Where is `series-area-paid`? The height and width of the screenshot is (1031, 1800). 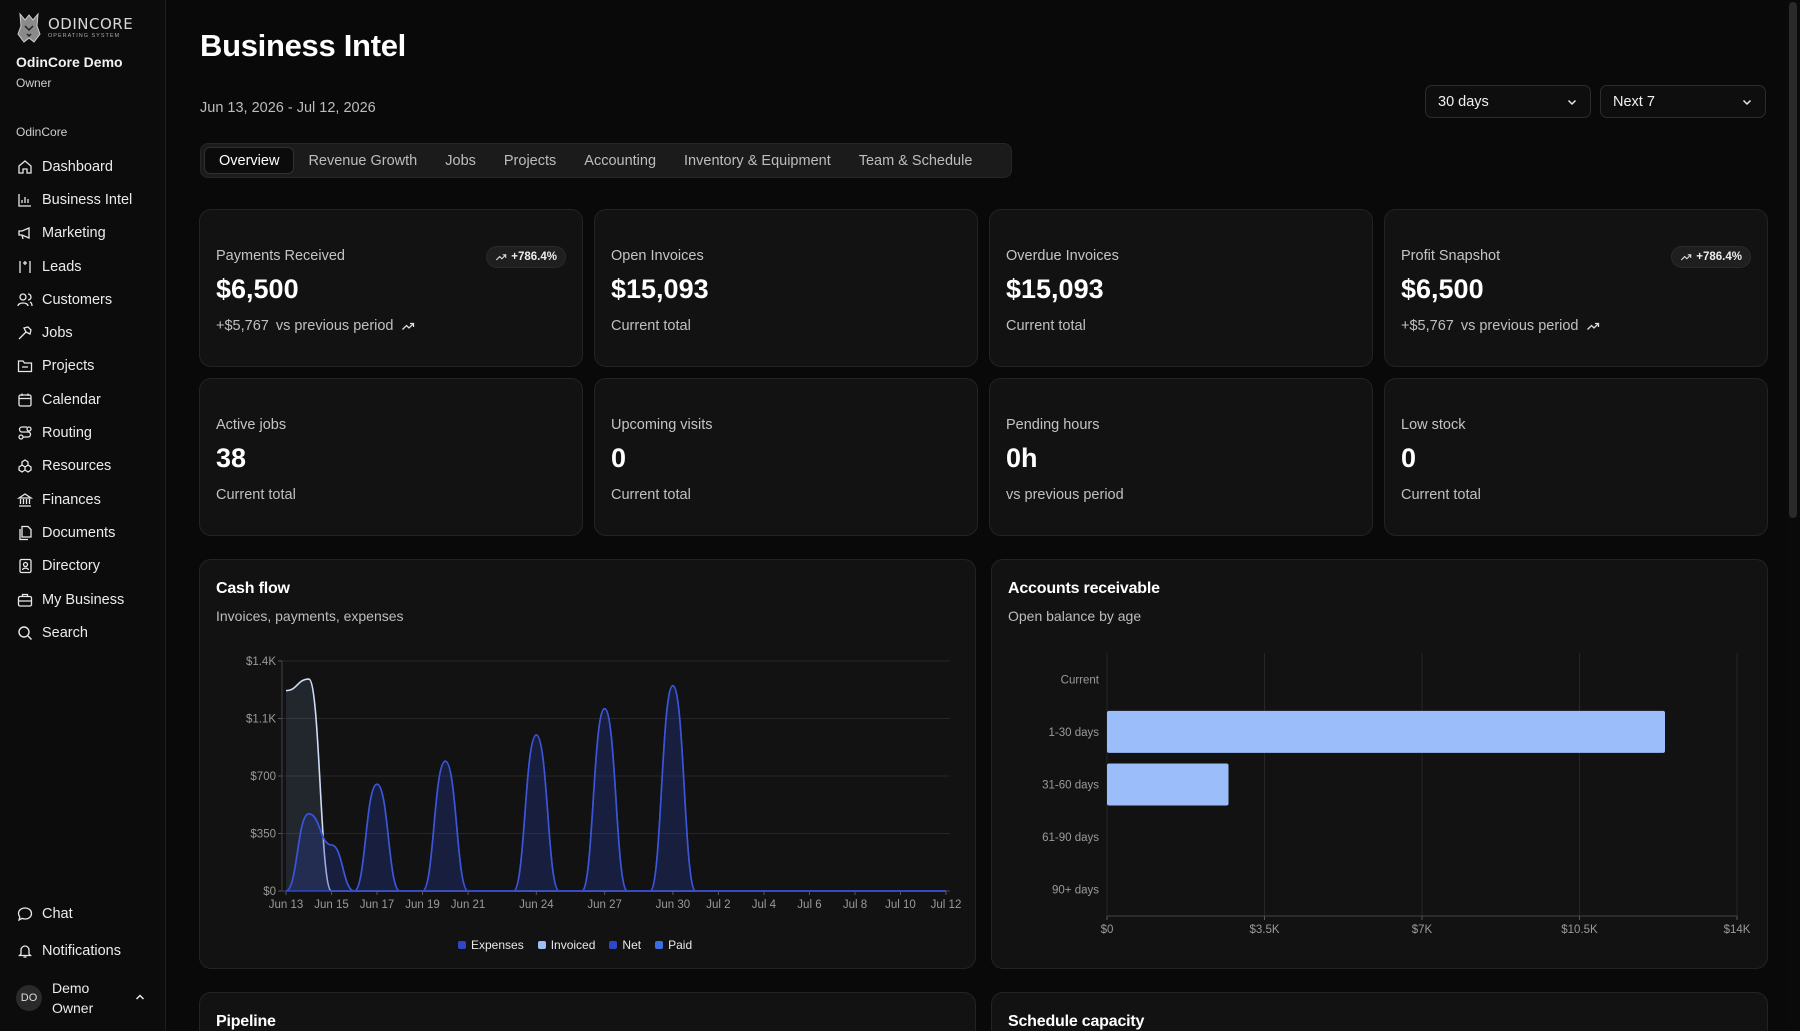
series-area-paid is located at coordinates (616, 788).